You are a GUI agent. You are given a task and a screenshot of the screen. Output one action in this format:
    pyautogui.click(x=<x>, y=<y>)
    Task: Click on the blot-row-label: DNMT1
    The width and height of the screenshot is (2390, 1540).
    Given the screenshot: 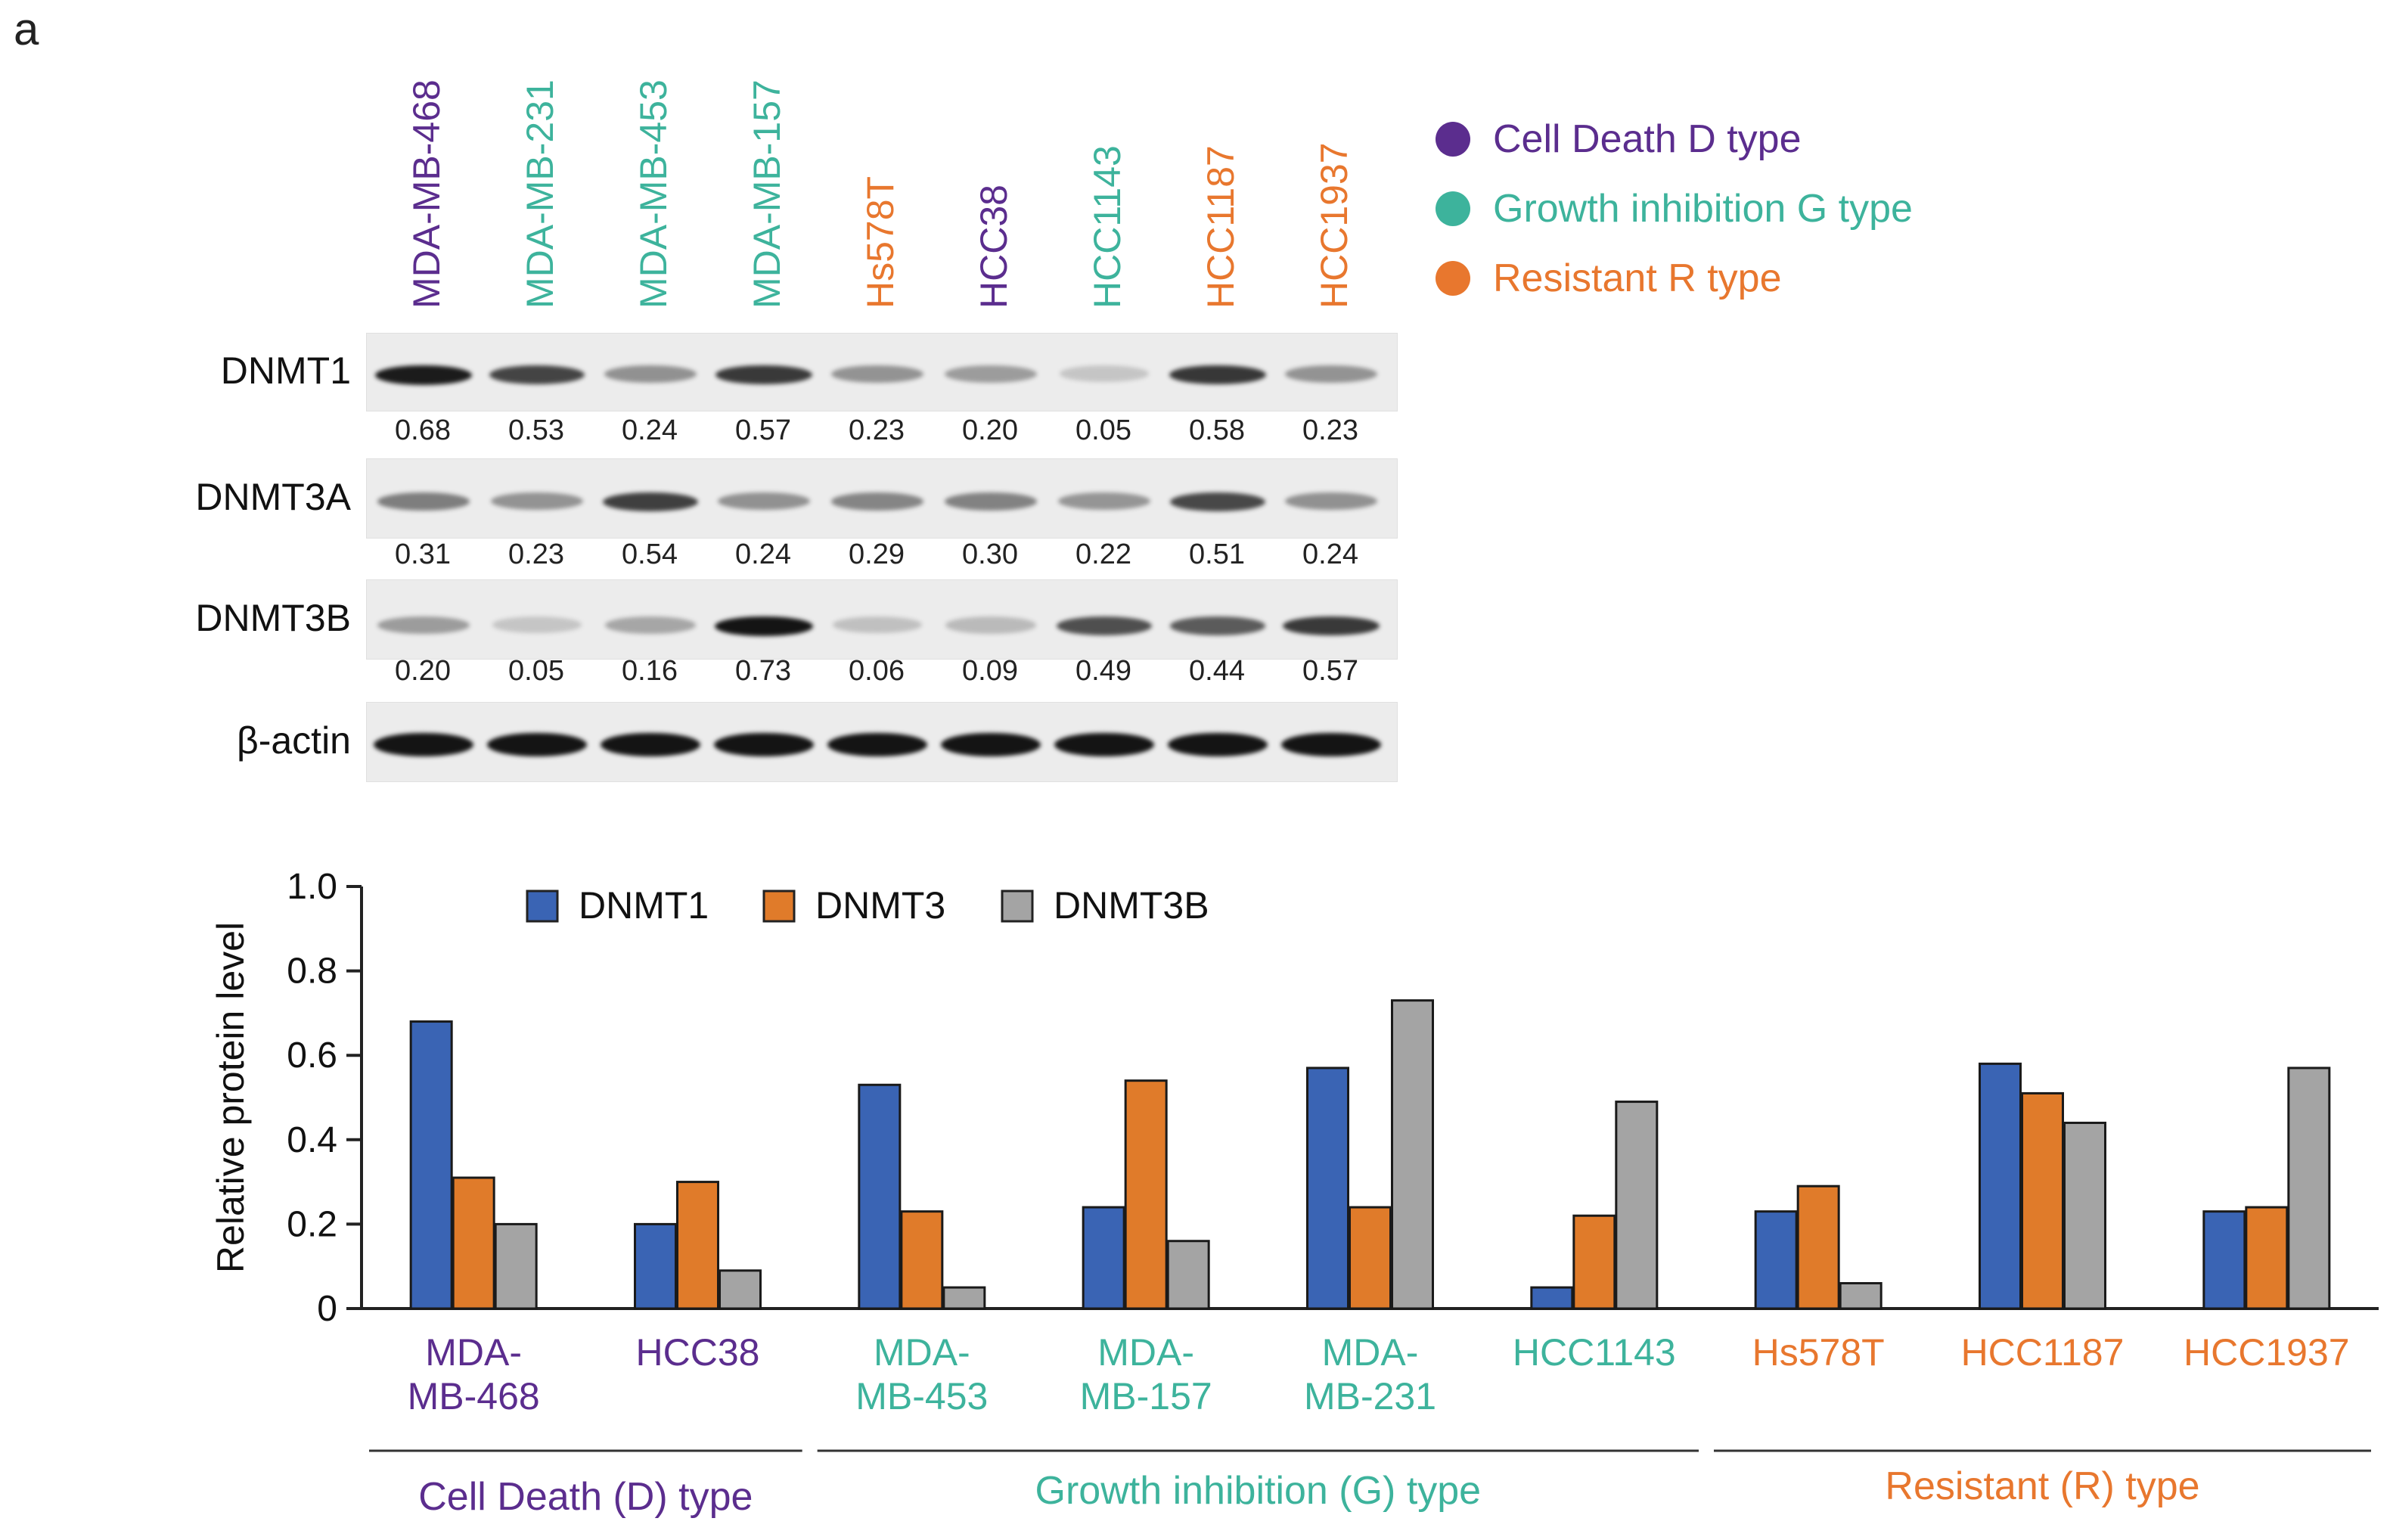 What is the action you would take?
    pyautogui.click(x=285, y=371)
    